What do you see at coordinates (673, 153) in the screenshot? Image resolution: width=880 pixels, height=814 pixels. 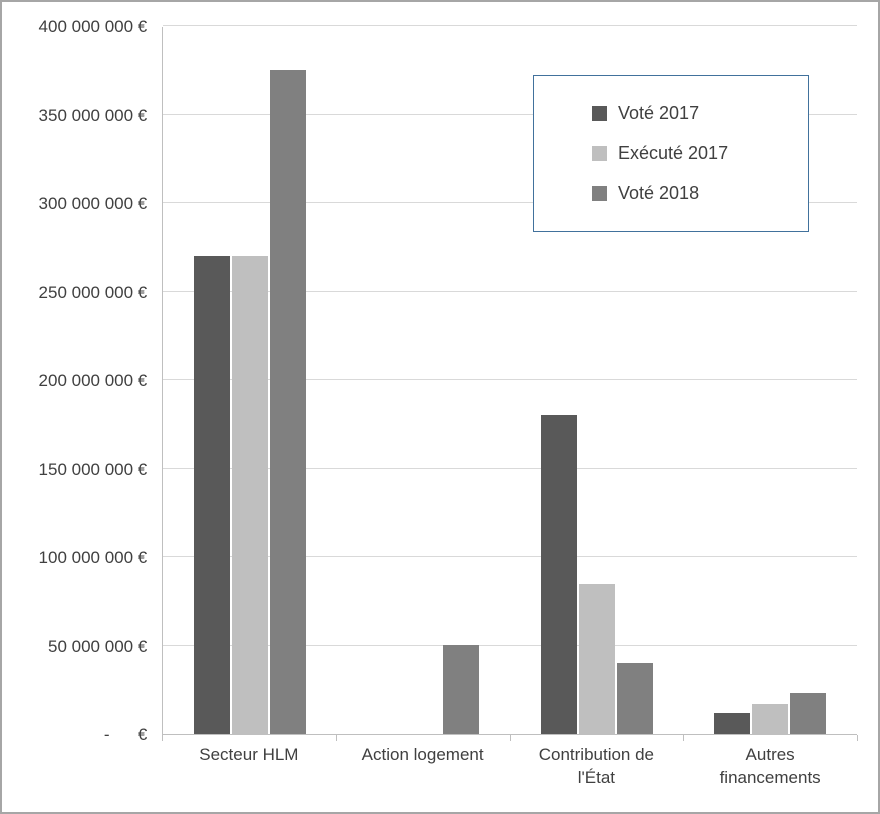 I see `legend-label: Exécuté 2017` at bounding box center [673, 153].